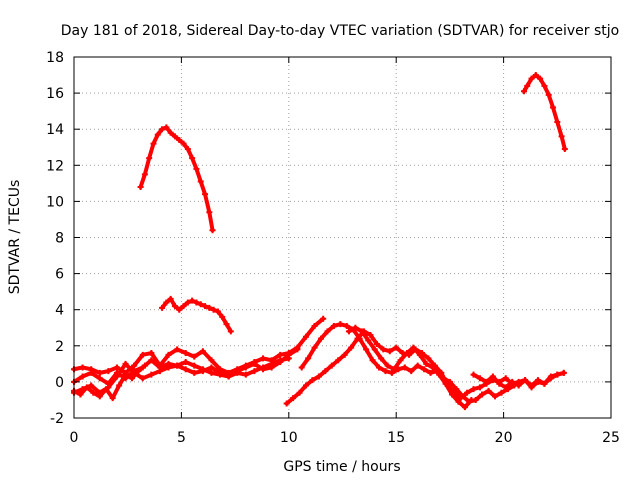 Image resolution: width=640 pixels, height=480 pixels. I want to click on y-tick-label: 18, so click(55, 58).